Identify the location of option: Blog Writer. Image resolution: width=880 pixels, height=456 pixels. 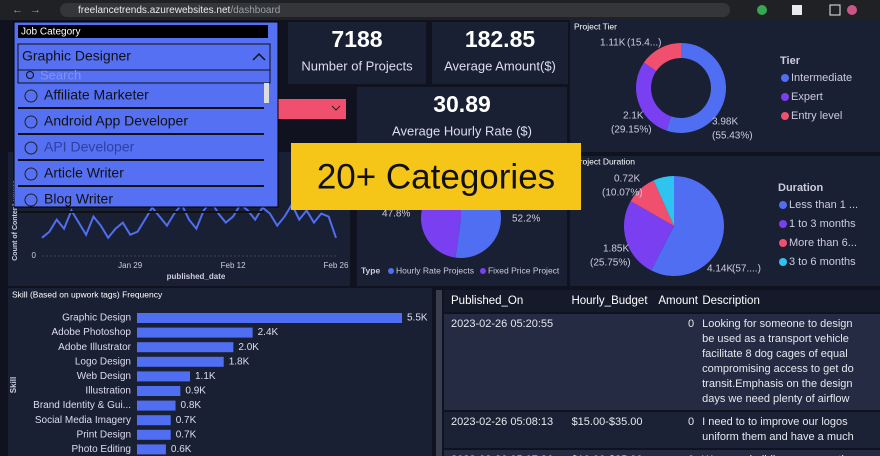
(78, 199).